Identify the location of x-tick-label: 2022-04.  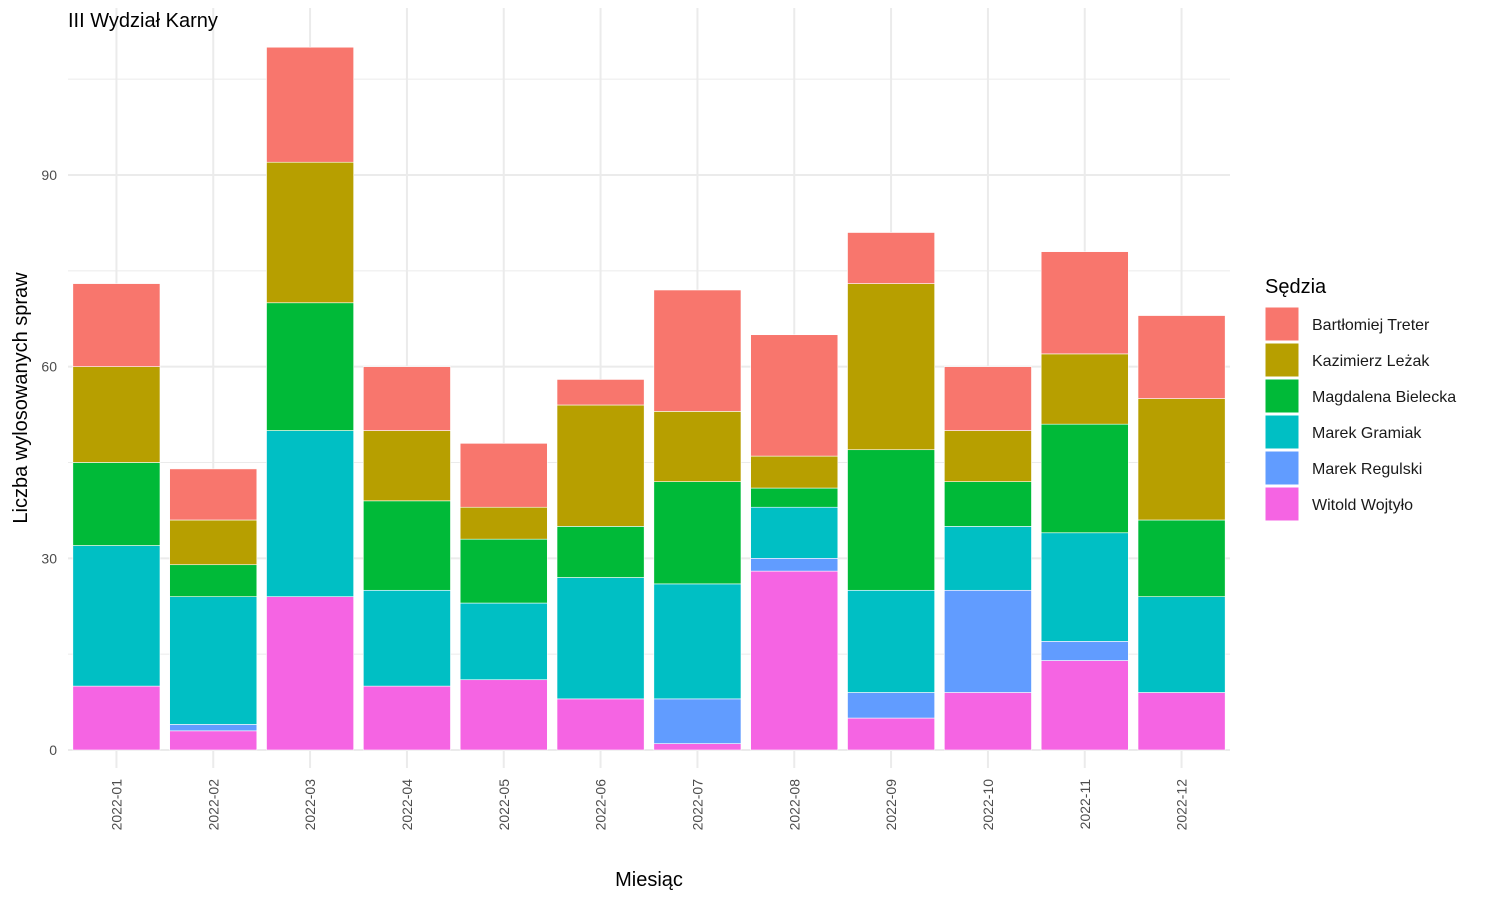
(407, 805).